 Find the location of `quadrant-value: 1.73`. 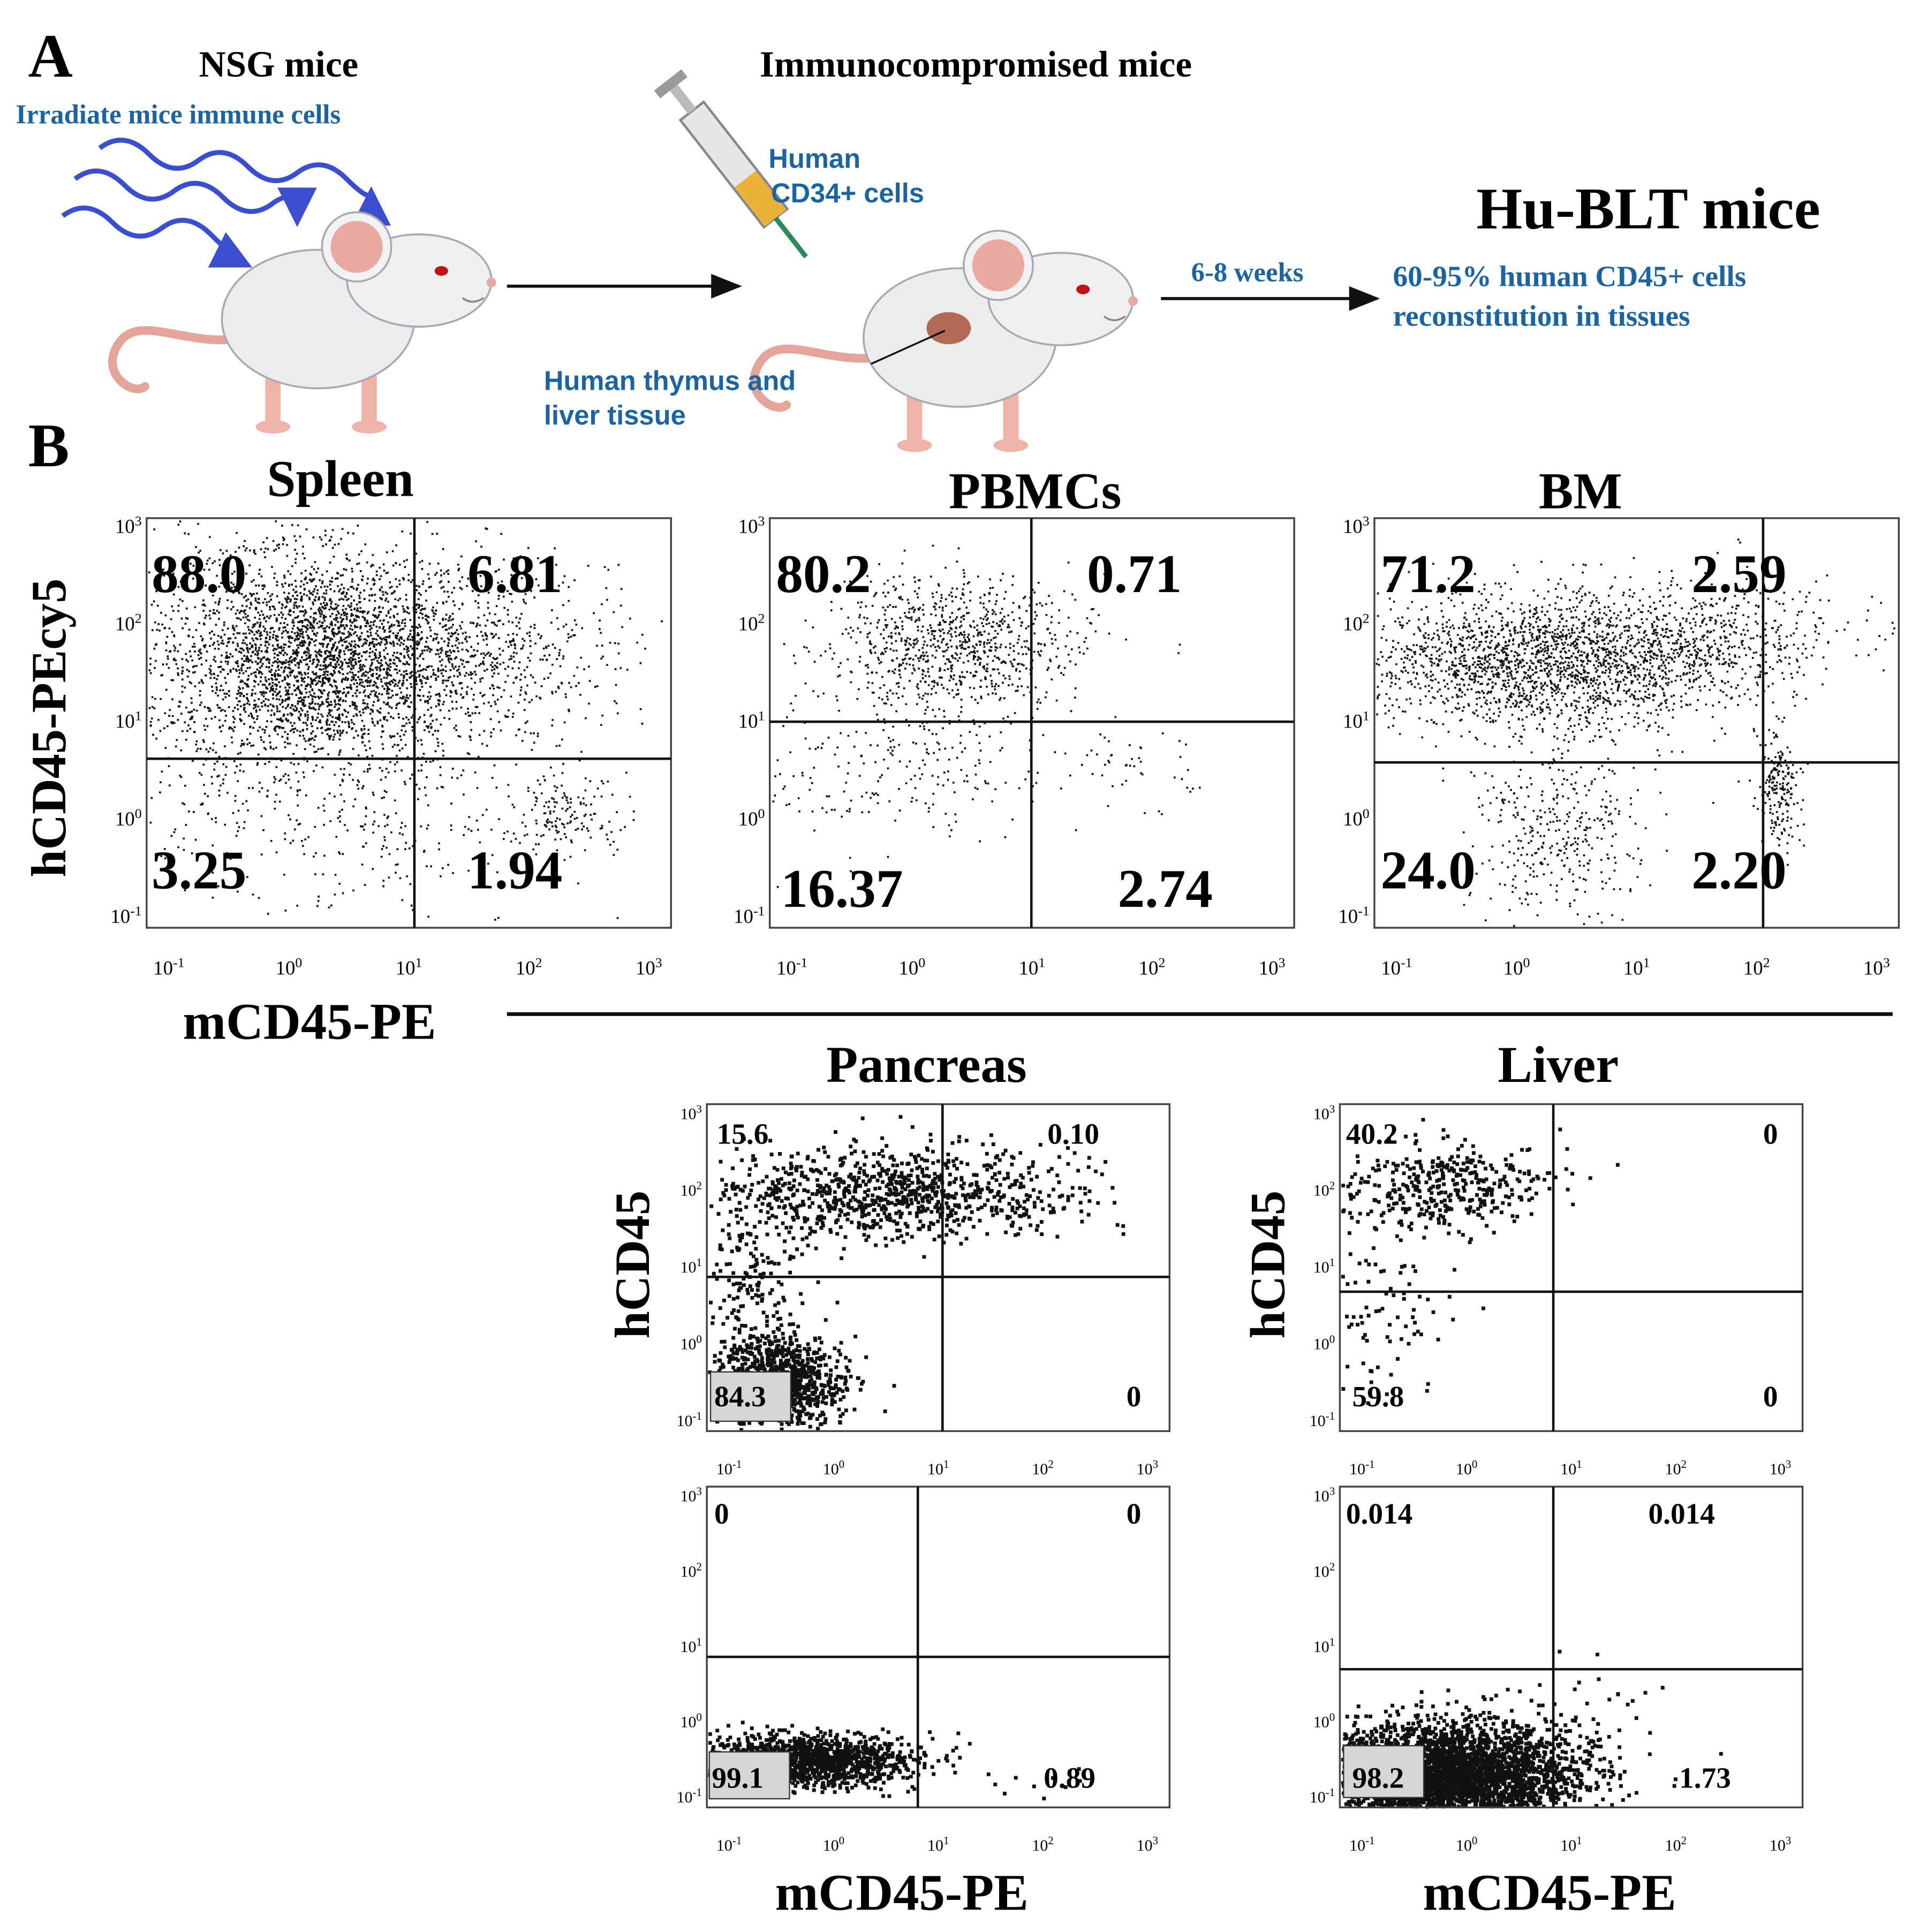

quadrant-value: 1.73 is located at coordinates (1705, 1777).